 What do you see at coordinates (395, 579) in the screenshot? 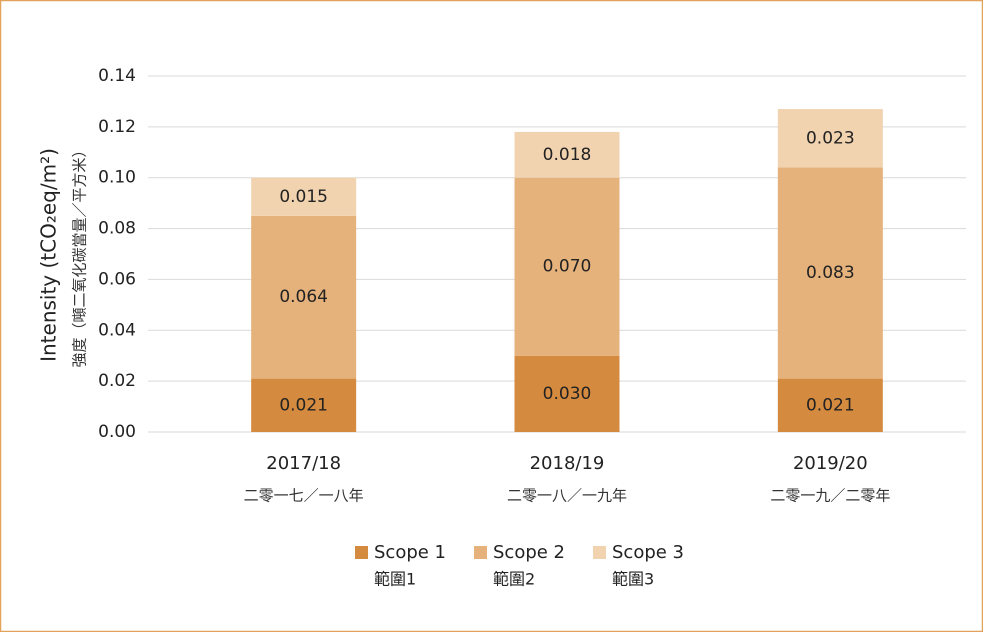
I see `legend-label-zh: 範圍1` at bounding box center [395, 579].